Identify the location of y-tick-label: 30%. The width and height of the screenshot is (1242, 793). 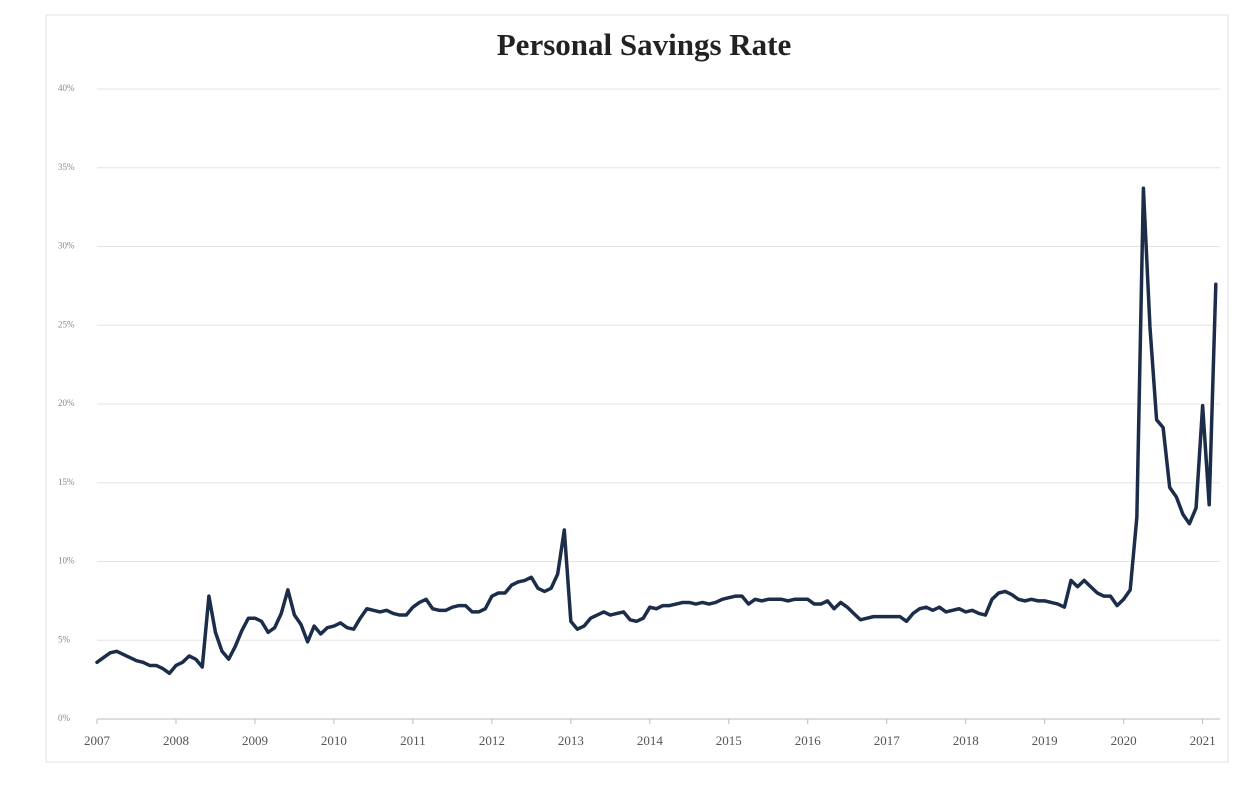
(66, 246).